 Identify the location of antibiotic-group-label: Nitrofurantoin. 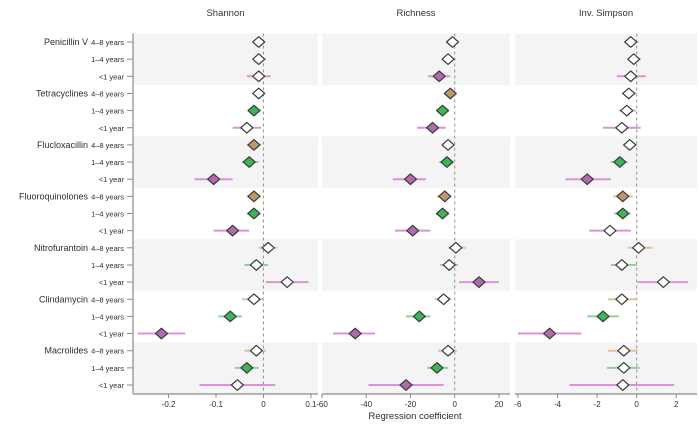
(61, 248).